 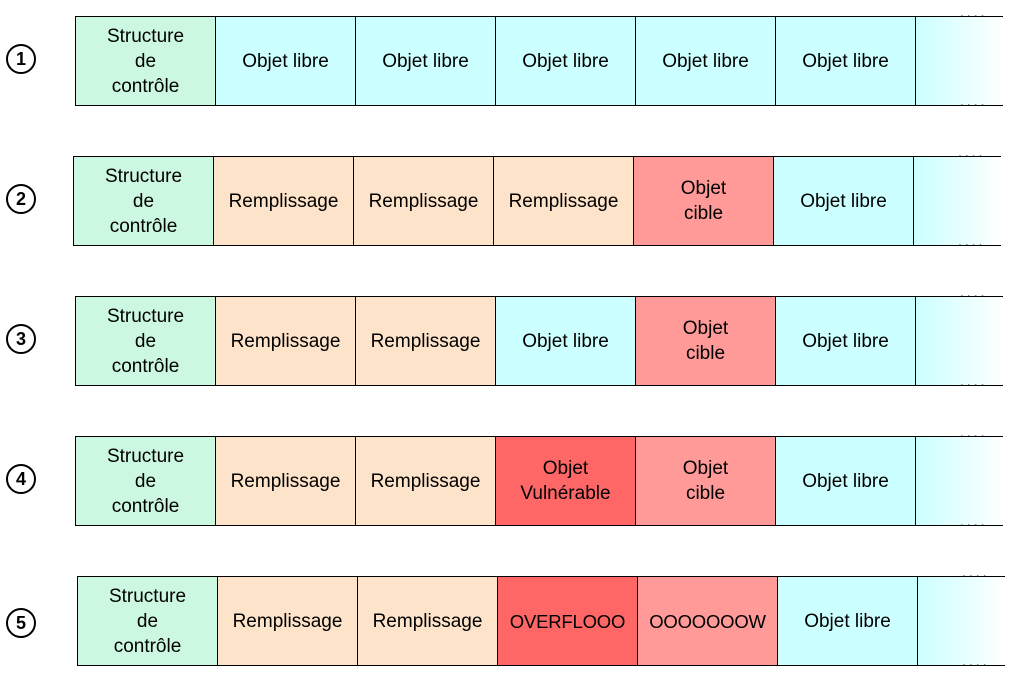 What do you see at coordinates (21, 339) in the screenshot?
I see `step-number-badge: 3` at bounding box center [21, 339].